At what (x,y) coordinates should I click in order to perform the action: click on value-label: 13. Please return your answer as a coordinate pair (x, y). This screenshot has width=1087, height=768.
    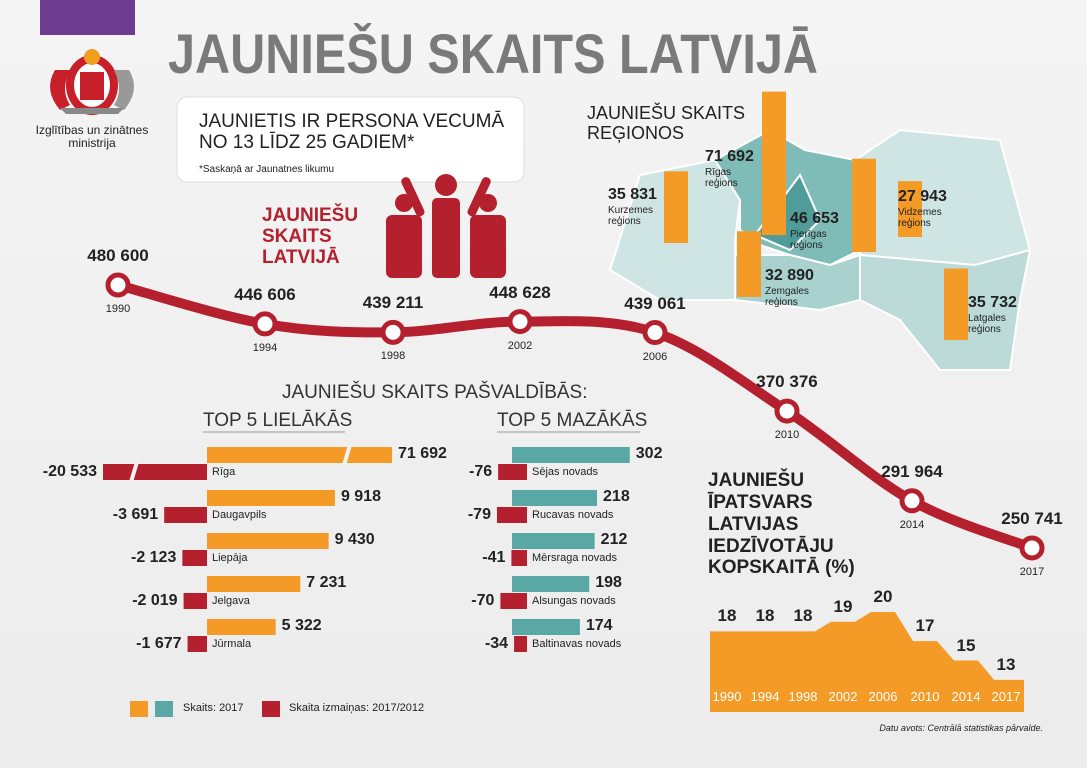
    Looking at the image, I should click on (1006, 664).